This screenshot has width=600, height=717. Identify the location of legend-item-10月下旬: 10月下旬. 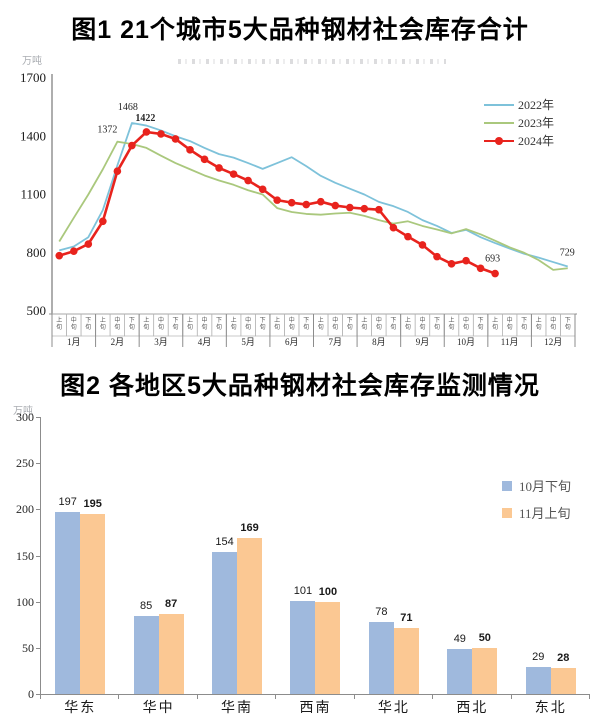
(536, 485).